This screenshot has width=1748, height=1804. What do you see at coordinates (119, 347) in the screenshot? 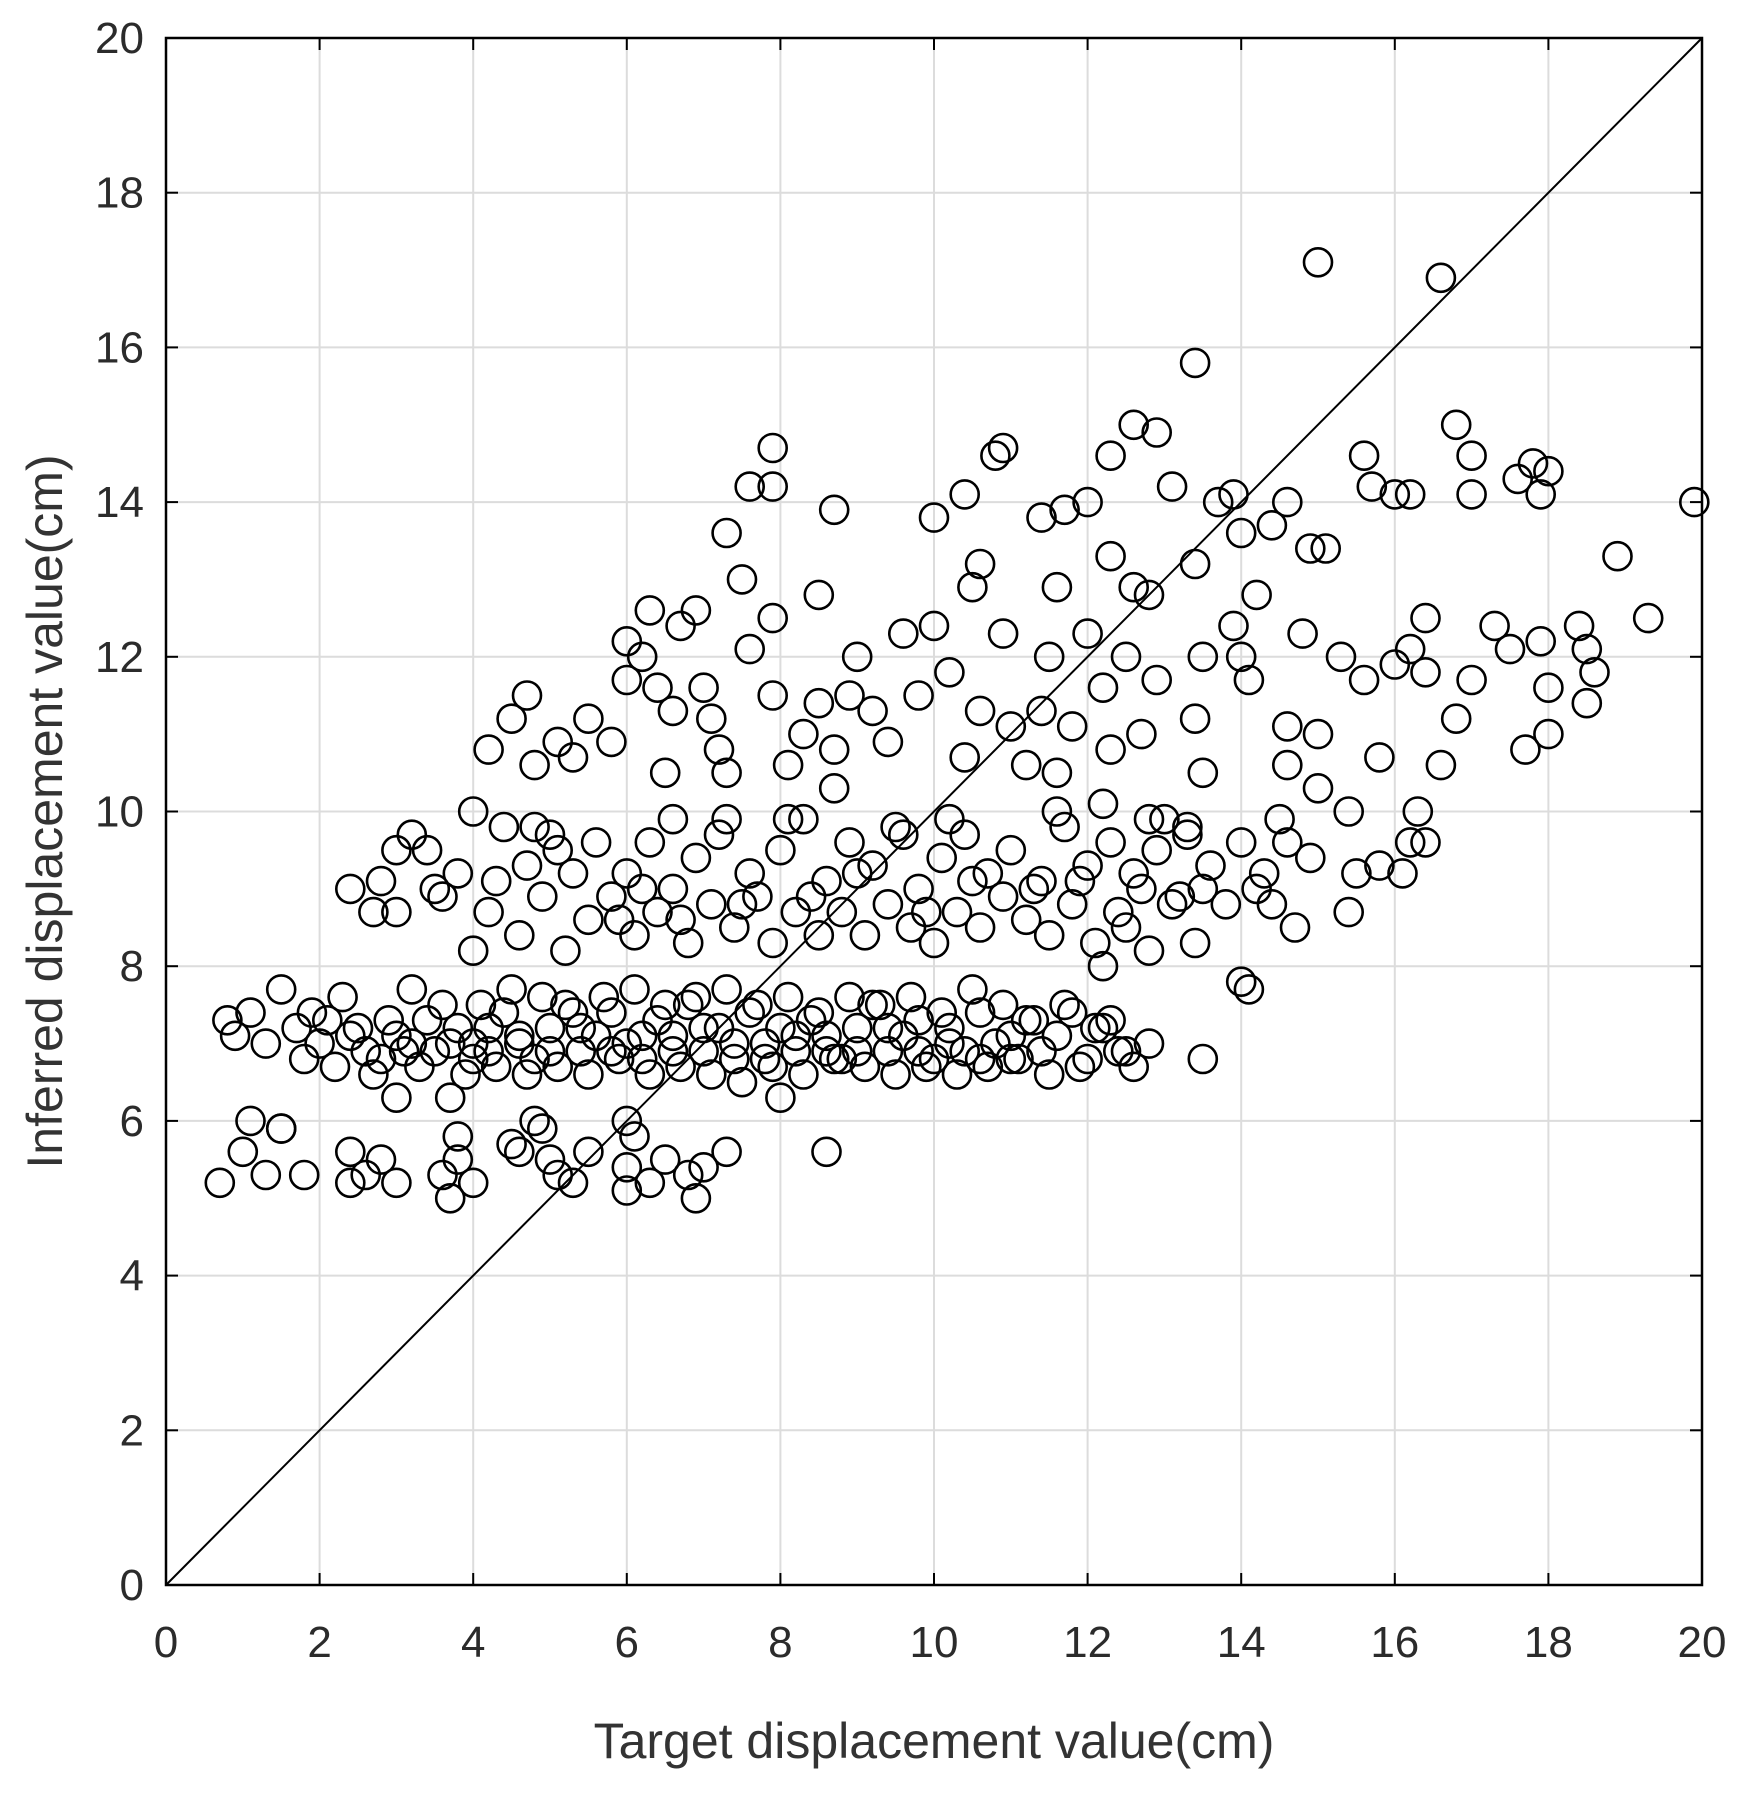
I see `y-tick-label: 16` at bounding box center [119, 347].